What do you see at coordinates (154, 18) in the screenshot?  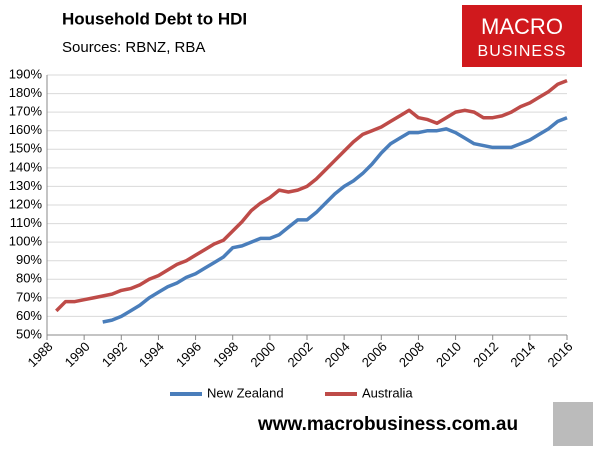 I see `chart-title: Household Debt to HDI` at bounding box center [154, 18].